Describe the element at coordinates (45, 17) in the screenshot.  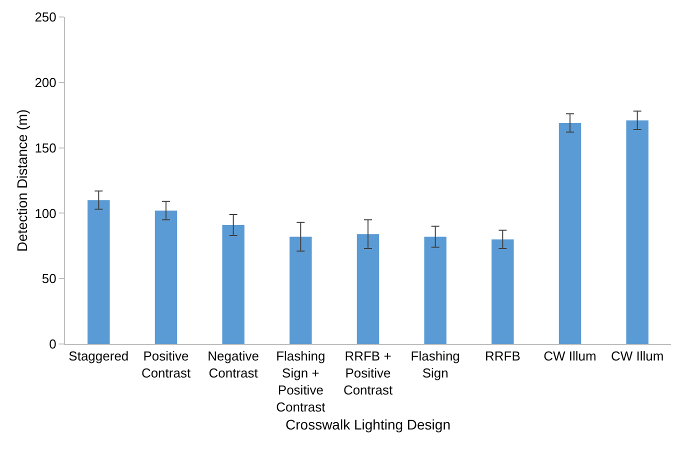
I see `y-tick-label: 250` at that location.